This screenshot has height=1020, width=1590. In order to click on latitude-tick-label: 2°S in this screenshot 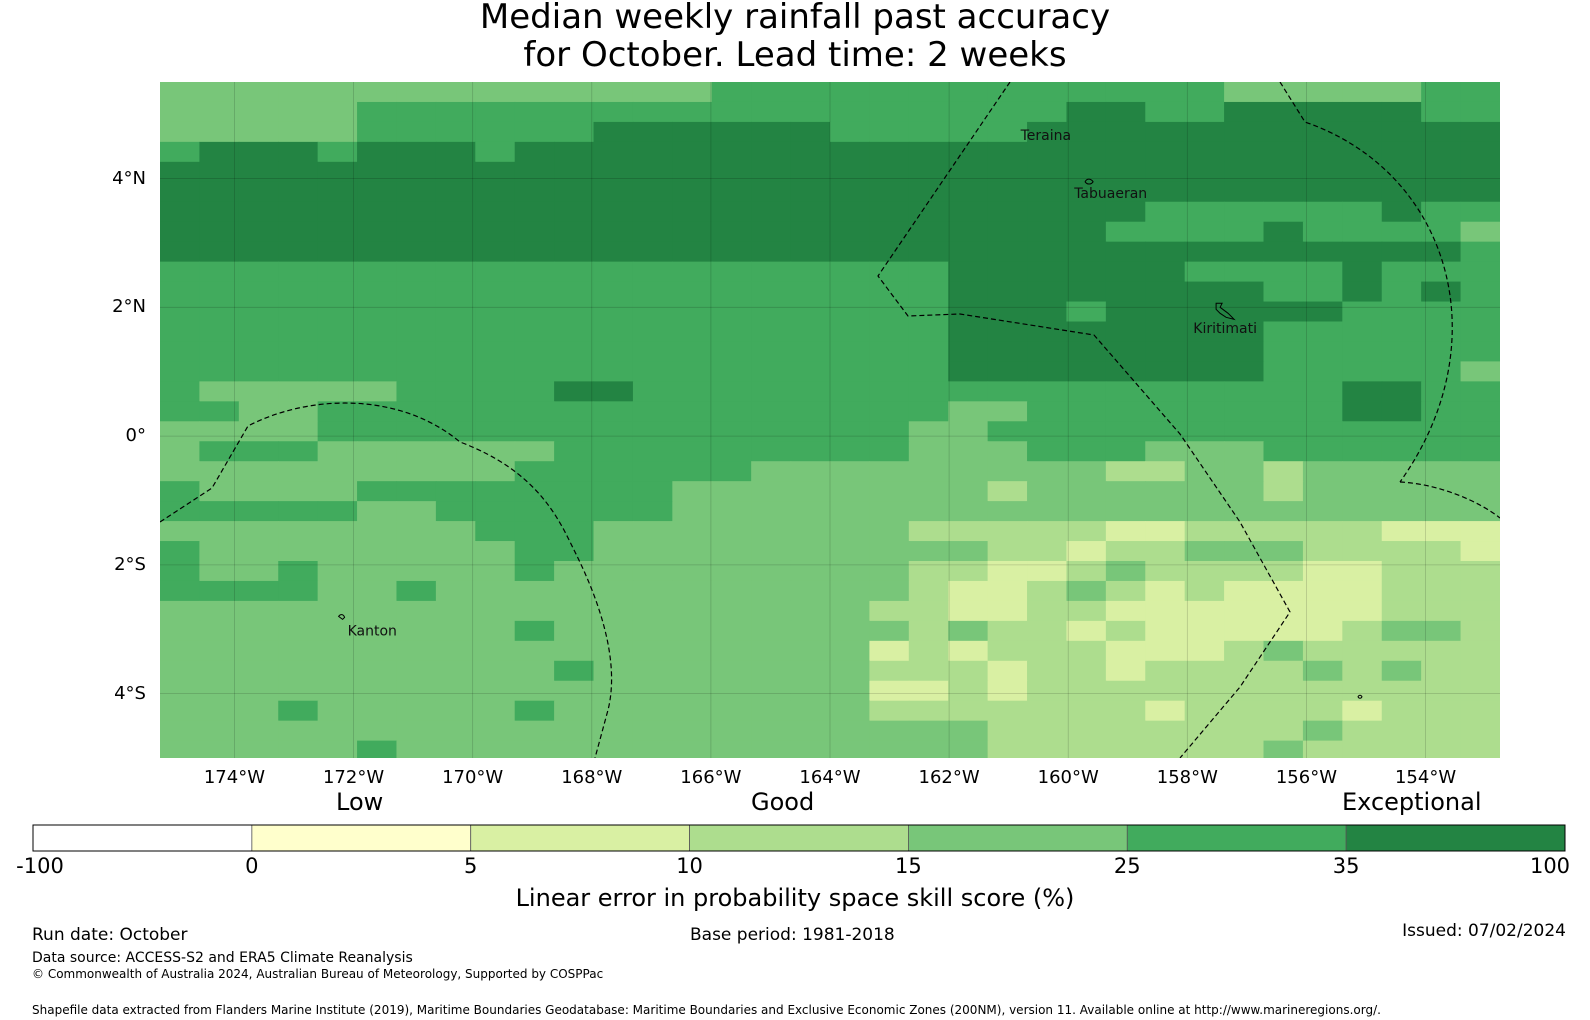, I will do `click(130, 564)`.